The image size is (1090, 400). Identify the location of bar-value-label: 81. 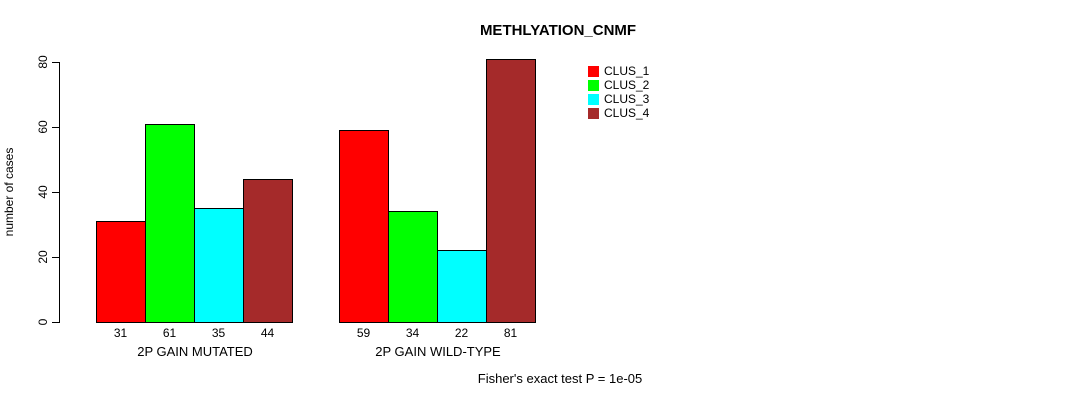
(510, 333).